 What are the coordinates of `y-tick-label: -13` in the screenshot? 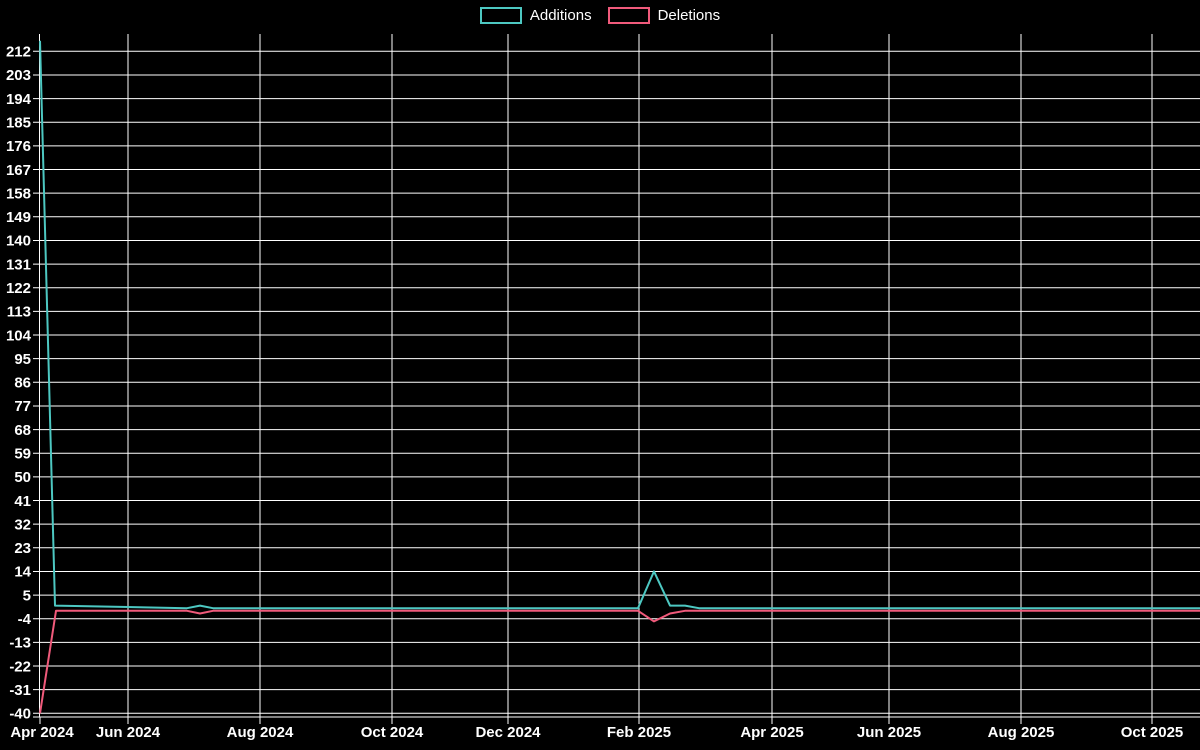 It's located at (20, 643).